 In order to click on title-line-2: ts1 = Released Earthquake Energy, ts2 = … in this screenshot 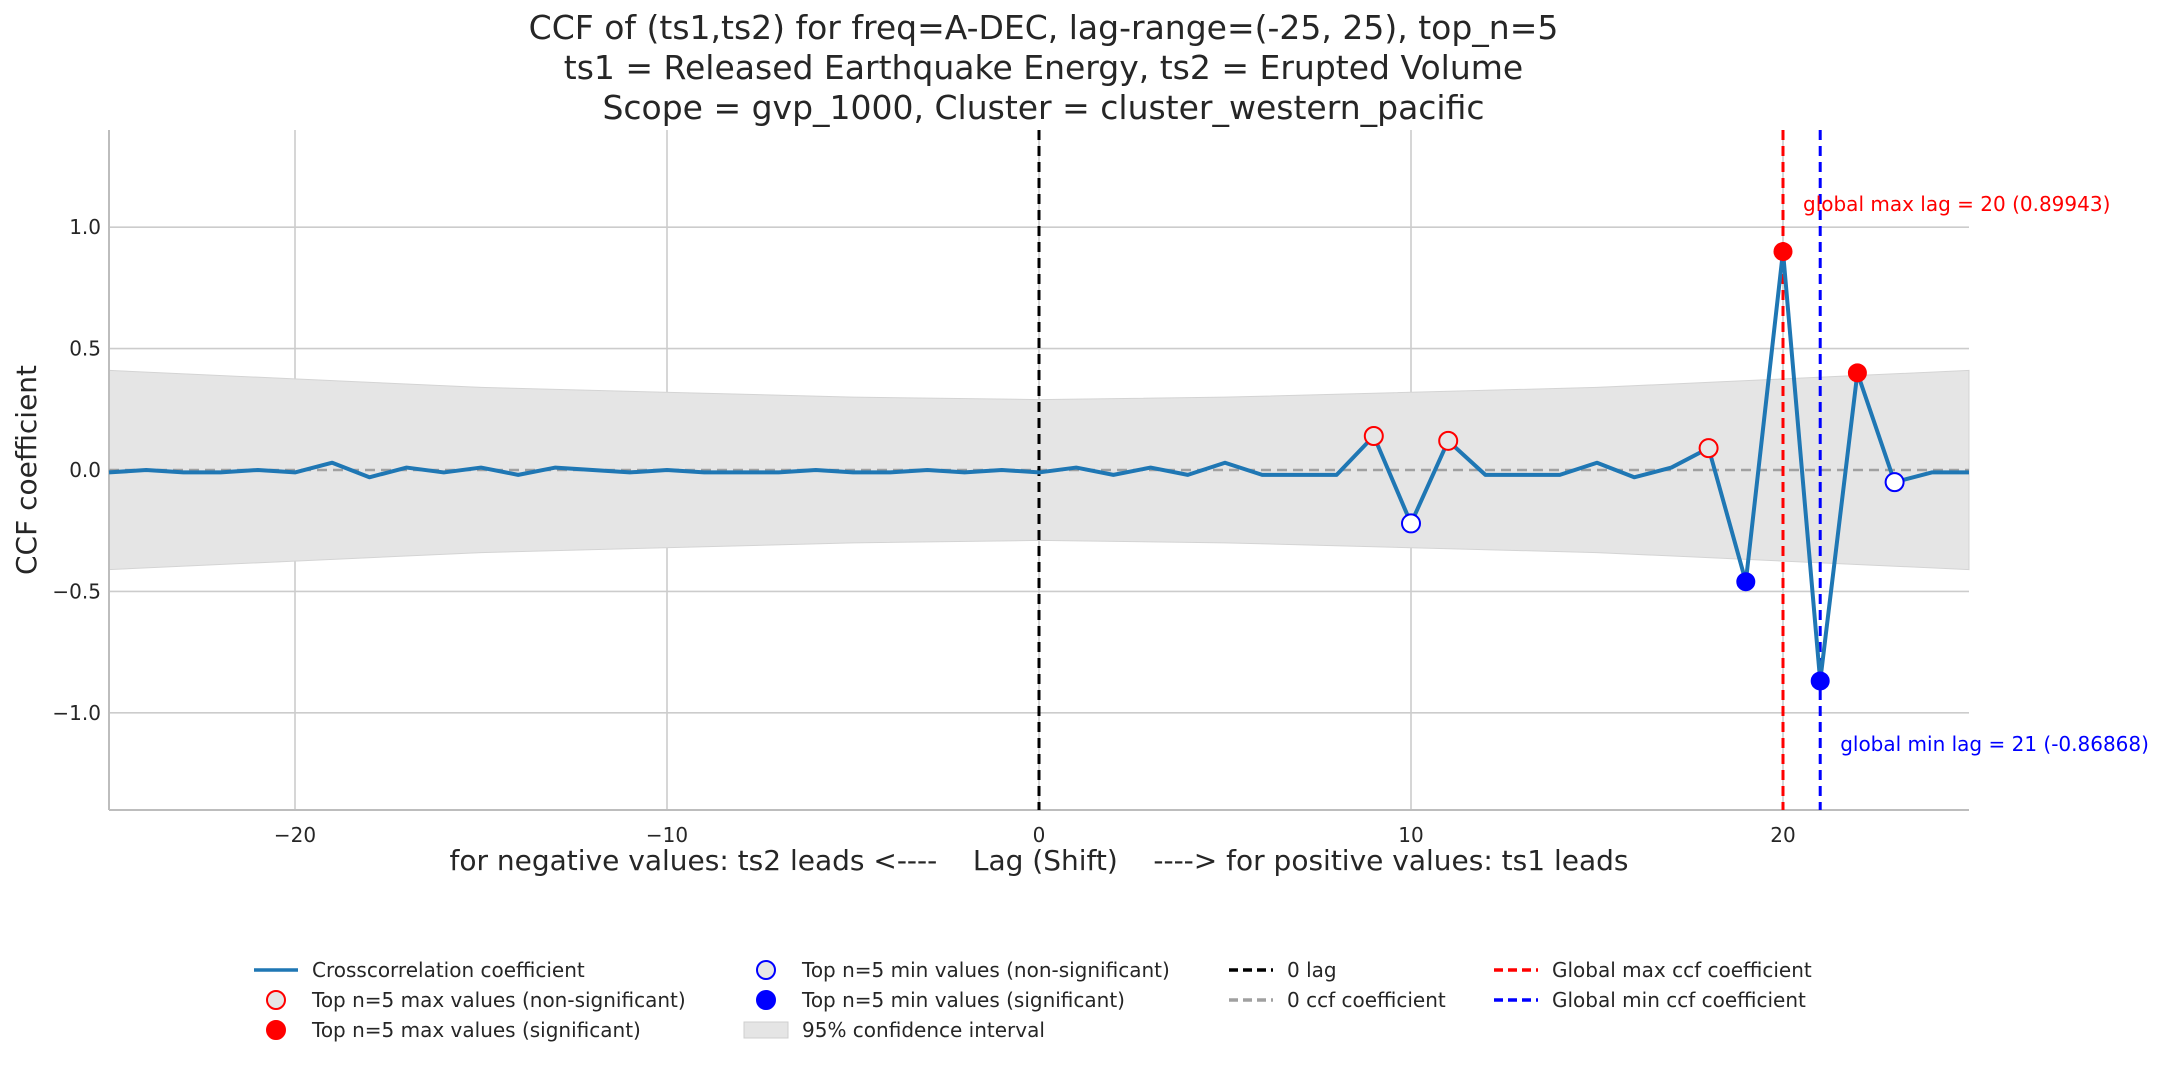, I will do `click(1043, 67)`.